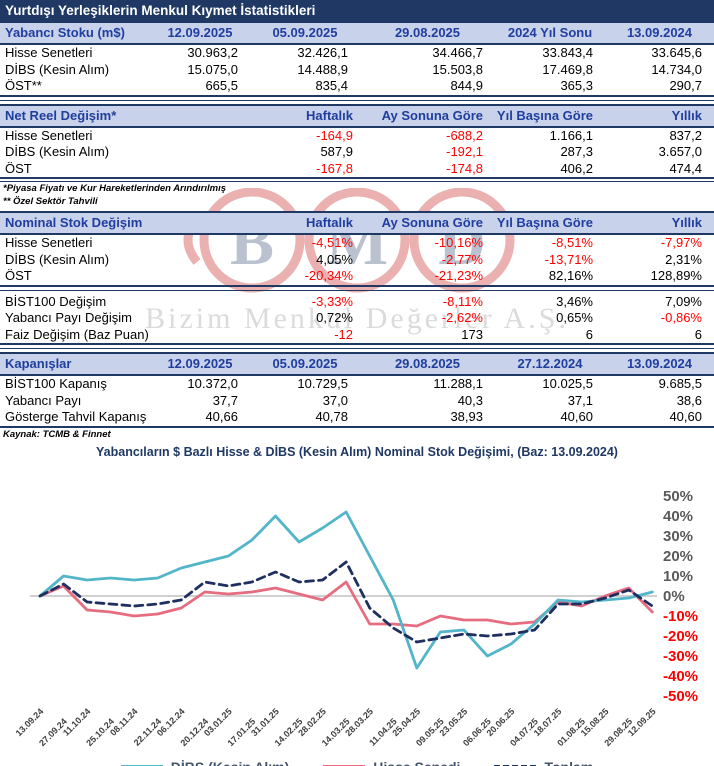  What do you see at coordinates (689, 400) in the screenshot?
I see `row-value: 38,6` at bounding box center [689, 400].